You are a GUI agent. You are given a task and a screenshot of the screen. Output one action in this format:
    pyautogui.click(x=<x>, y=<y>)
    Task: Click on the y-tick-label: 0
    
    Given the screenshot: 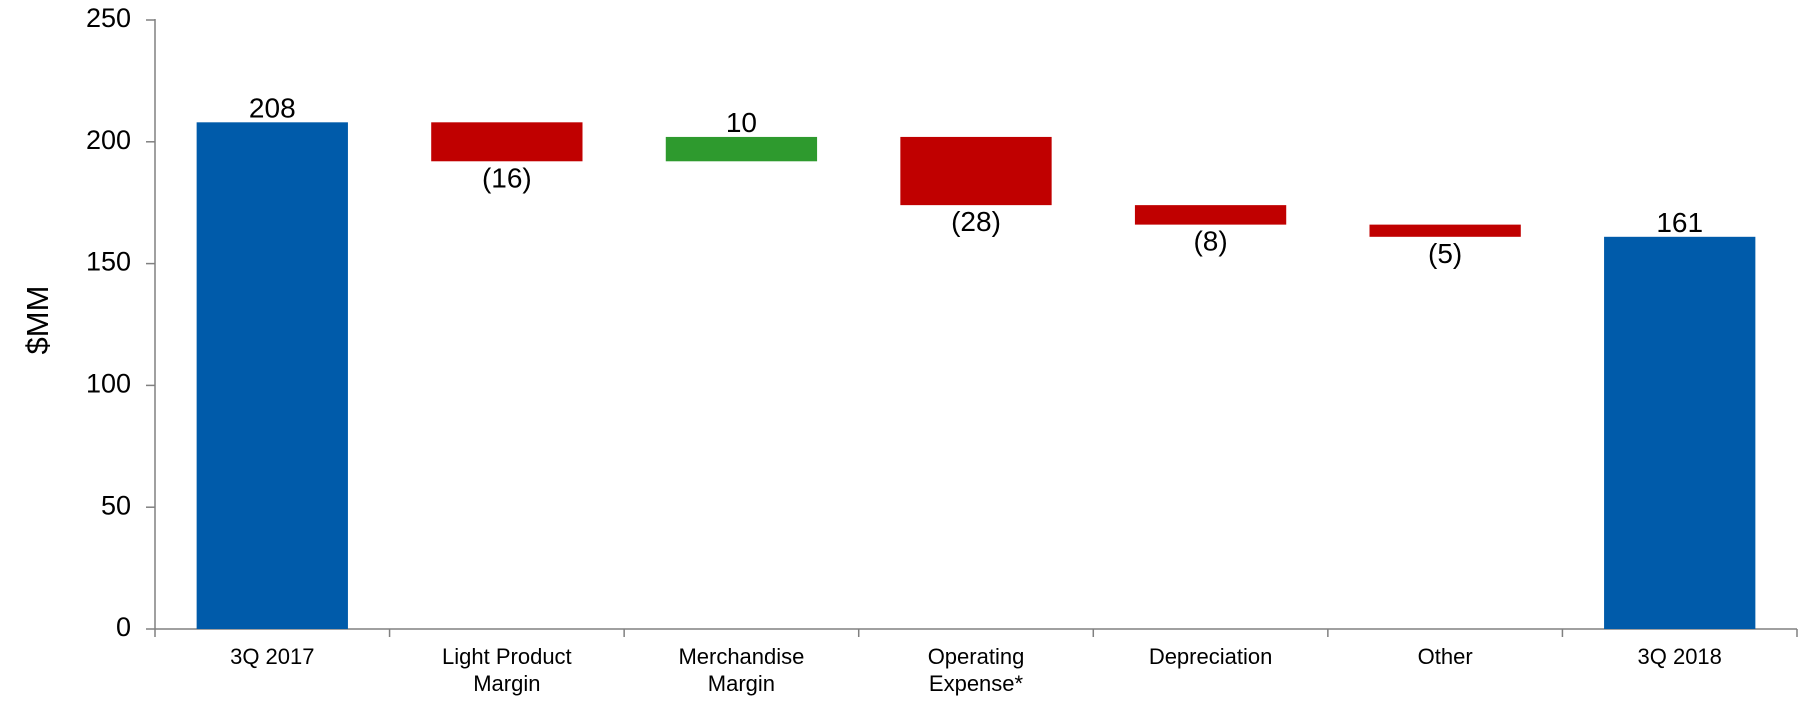 What is the action you would take?
    pyautogui.click(x=123, y=627)
    